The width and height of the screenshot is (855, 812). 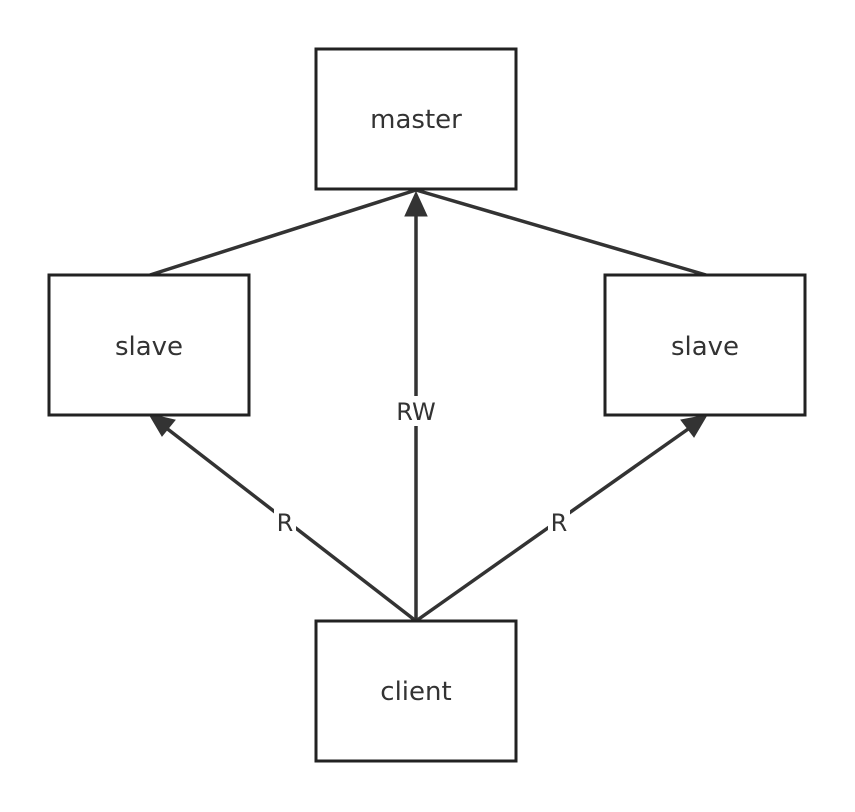 I want to click on arrowhead-slave-right, so click(x=694, y=426).